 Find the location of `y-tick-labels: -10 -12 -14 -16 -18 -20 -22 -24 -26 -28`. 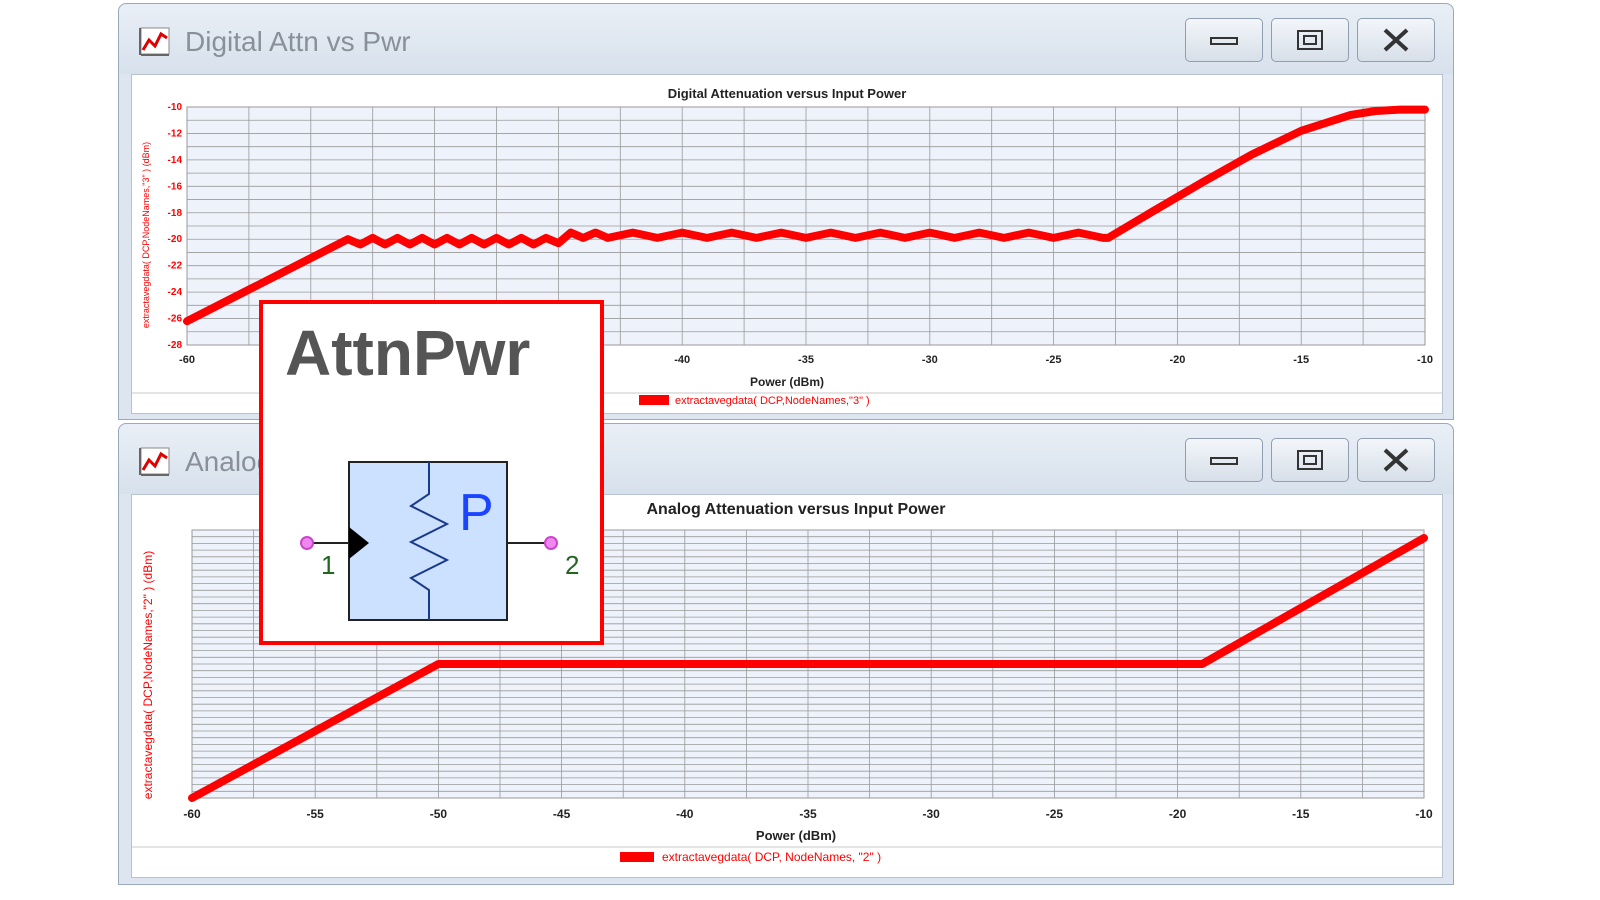

y-tick-labels: -10 -12 -14 -16 -18 -20 -22 -24 -26 -28 is located at coordinates (175, 226).